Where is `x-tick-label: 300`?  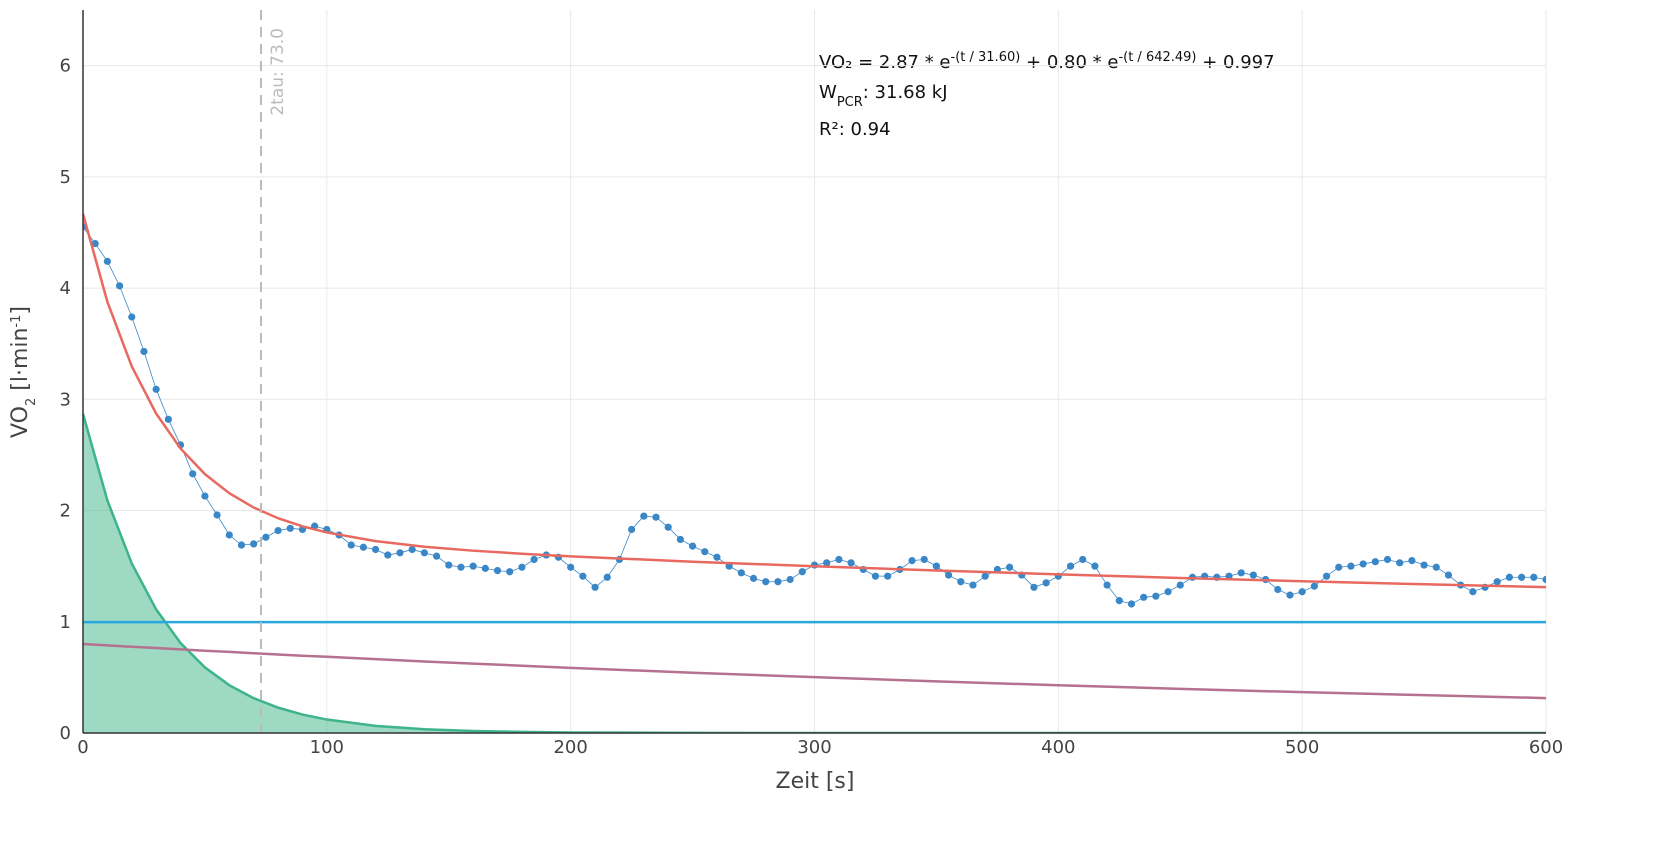
x-tick-label: 300 is located at coordinates (814, 747).